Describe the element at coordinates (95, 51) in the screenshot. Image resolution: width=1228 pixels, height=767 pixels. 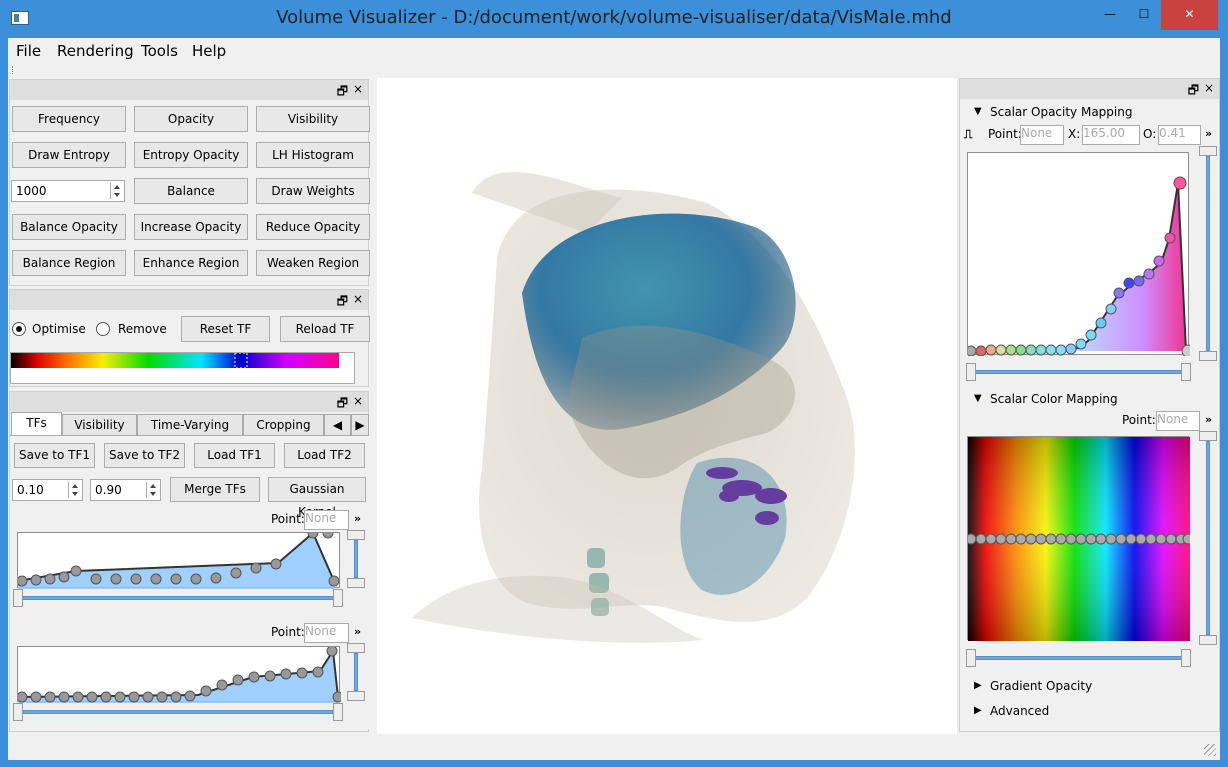
I see `menu-rendering: Rendering` at that location.